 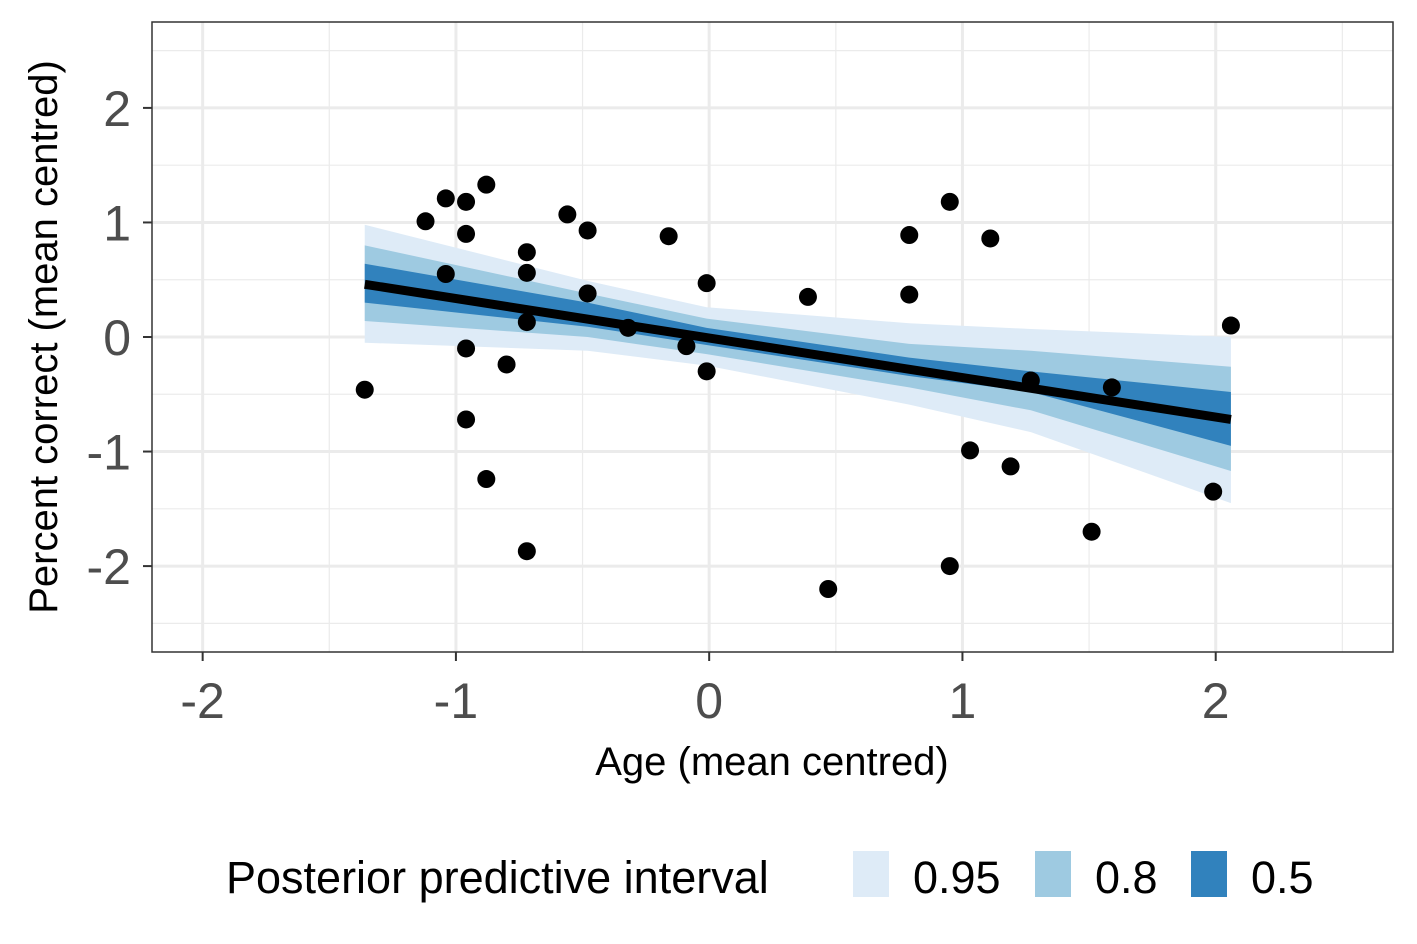 I want to click on y-axis-title: Percent correct (mean centred), so click(x=44, y=337).